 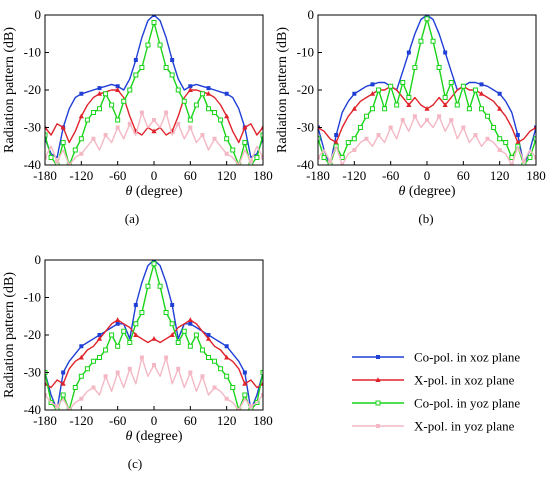 What do you see at coordinates (354, 175) in the screenshot?
I see `x-tick-label: -120` at bounding box center [354, 175].